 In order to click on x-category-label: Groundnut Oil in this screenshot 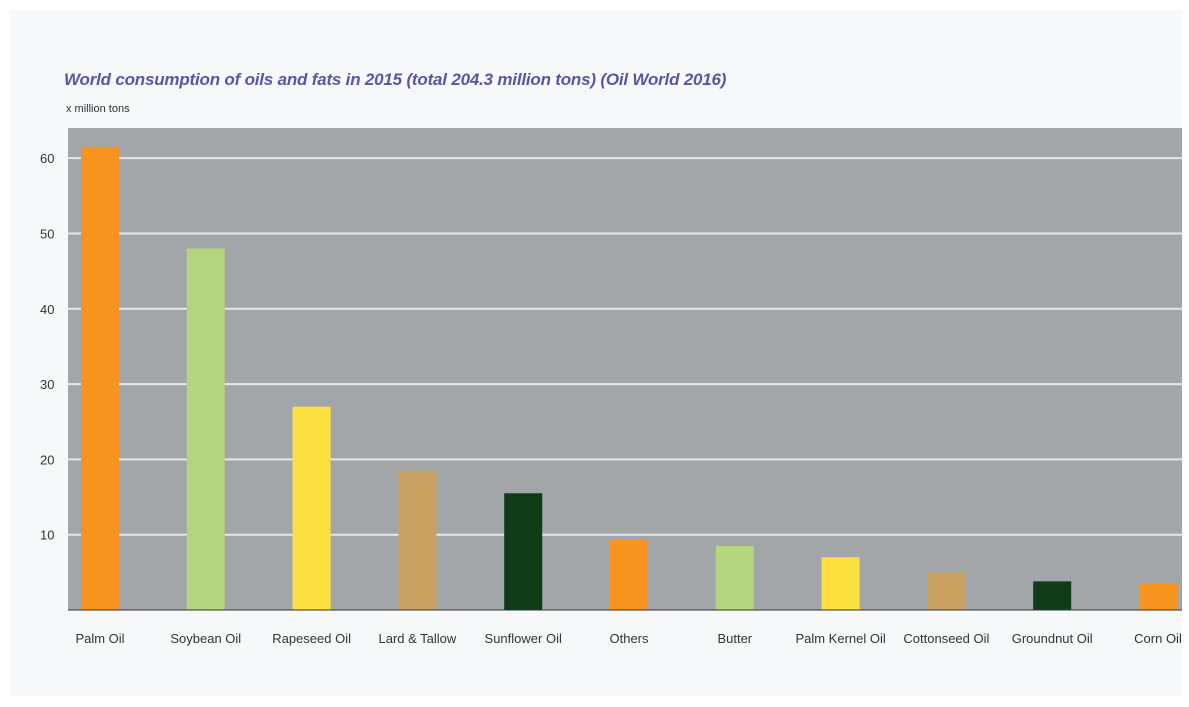, I will do `click(1052, 638)`.